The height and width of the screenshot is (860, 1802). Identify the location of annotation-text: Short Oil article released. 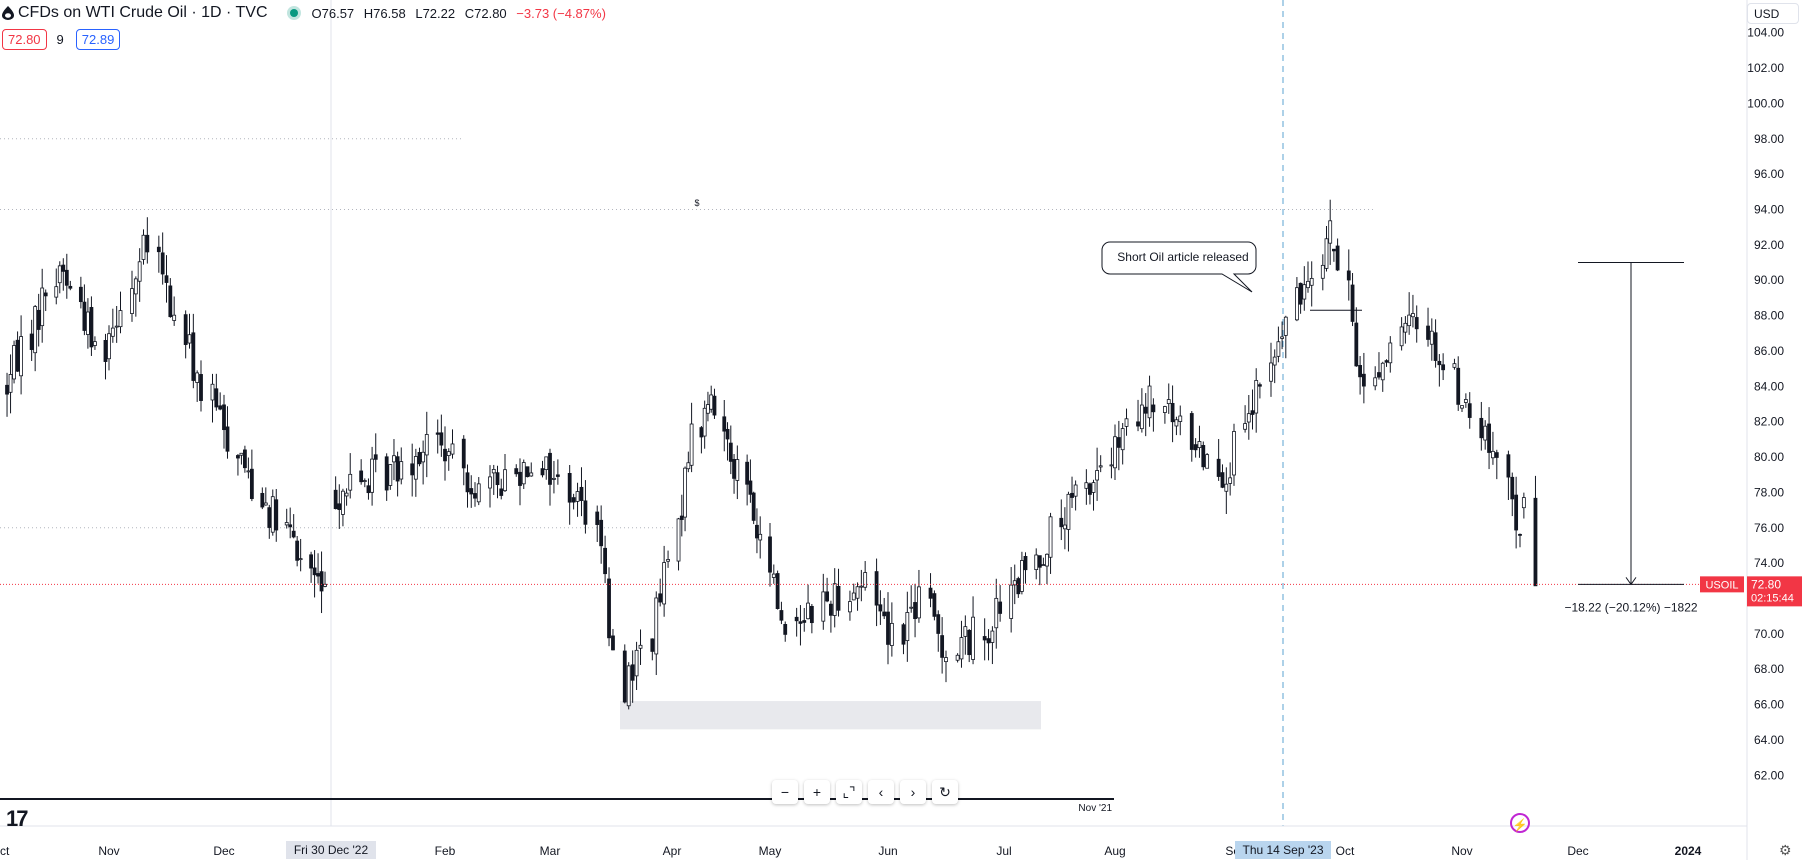
(1182, 257).